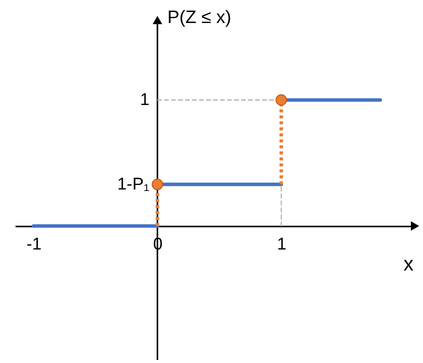  I want to click on y-axis-title: P(Z ≤ x), so click(199, 17).